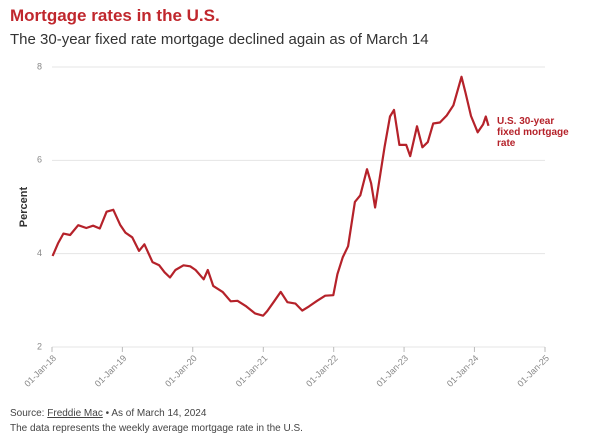 This screenshot has width=600, height=438. What do you see at coordinates (156, 413) in the screenshot?
I see `source-date: • As of March 14, 2024` at bounding box center [156, 413].